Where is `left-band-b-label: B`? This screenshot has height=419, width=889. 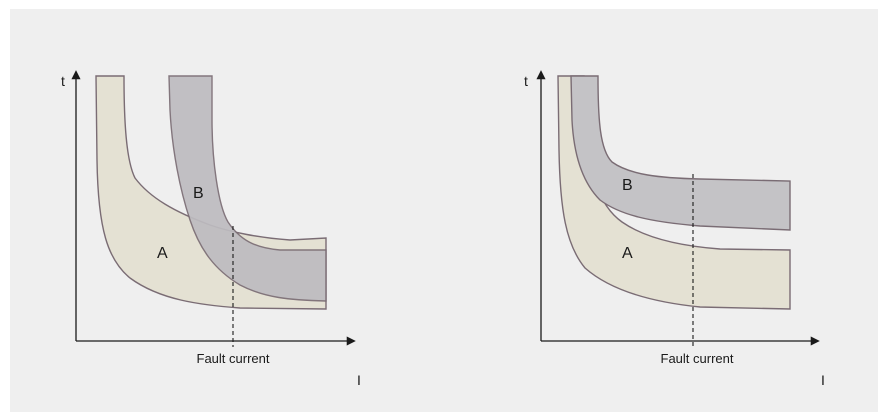
left-band-b-label: B is located at coordinates (198, 193).